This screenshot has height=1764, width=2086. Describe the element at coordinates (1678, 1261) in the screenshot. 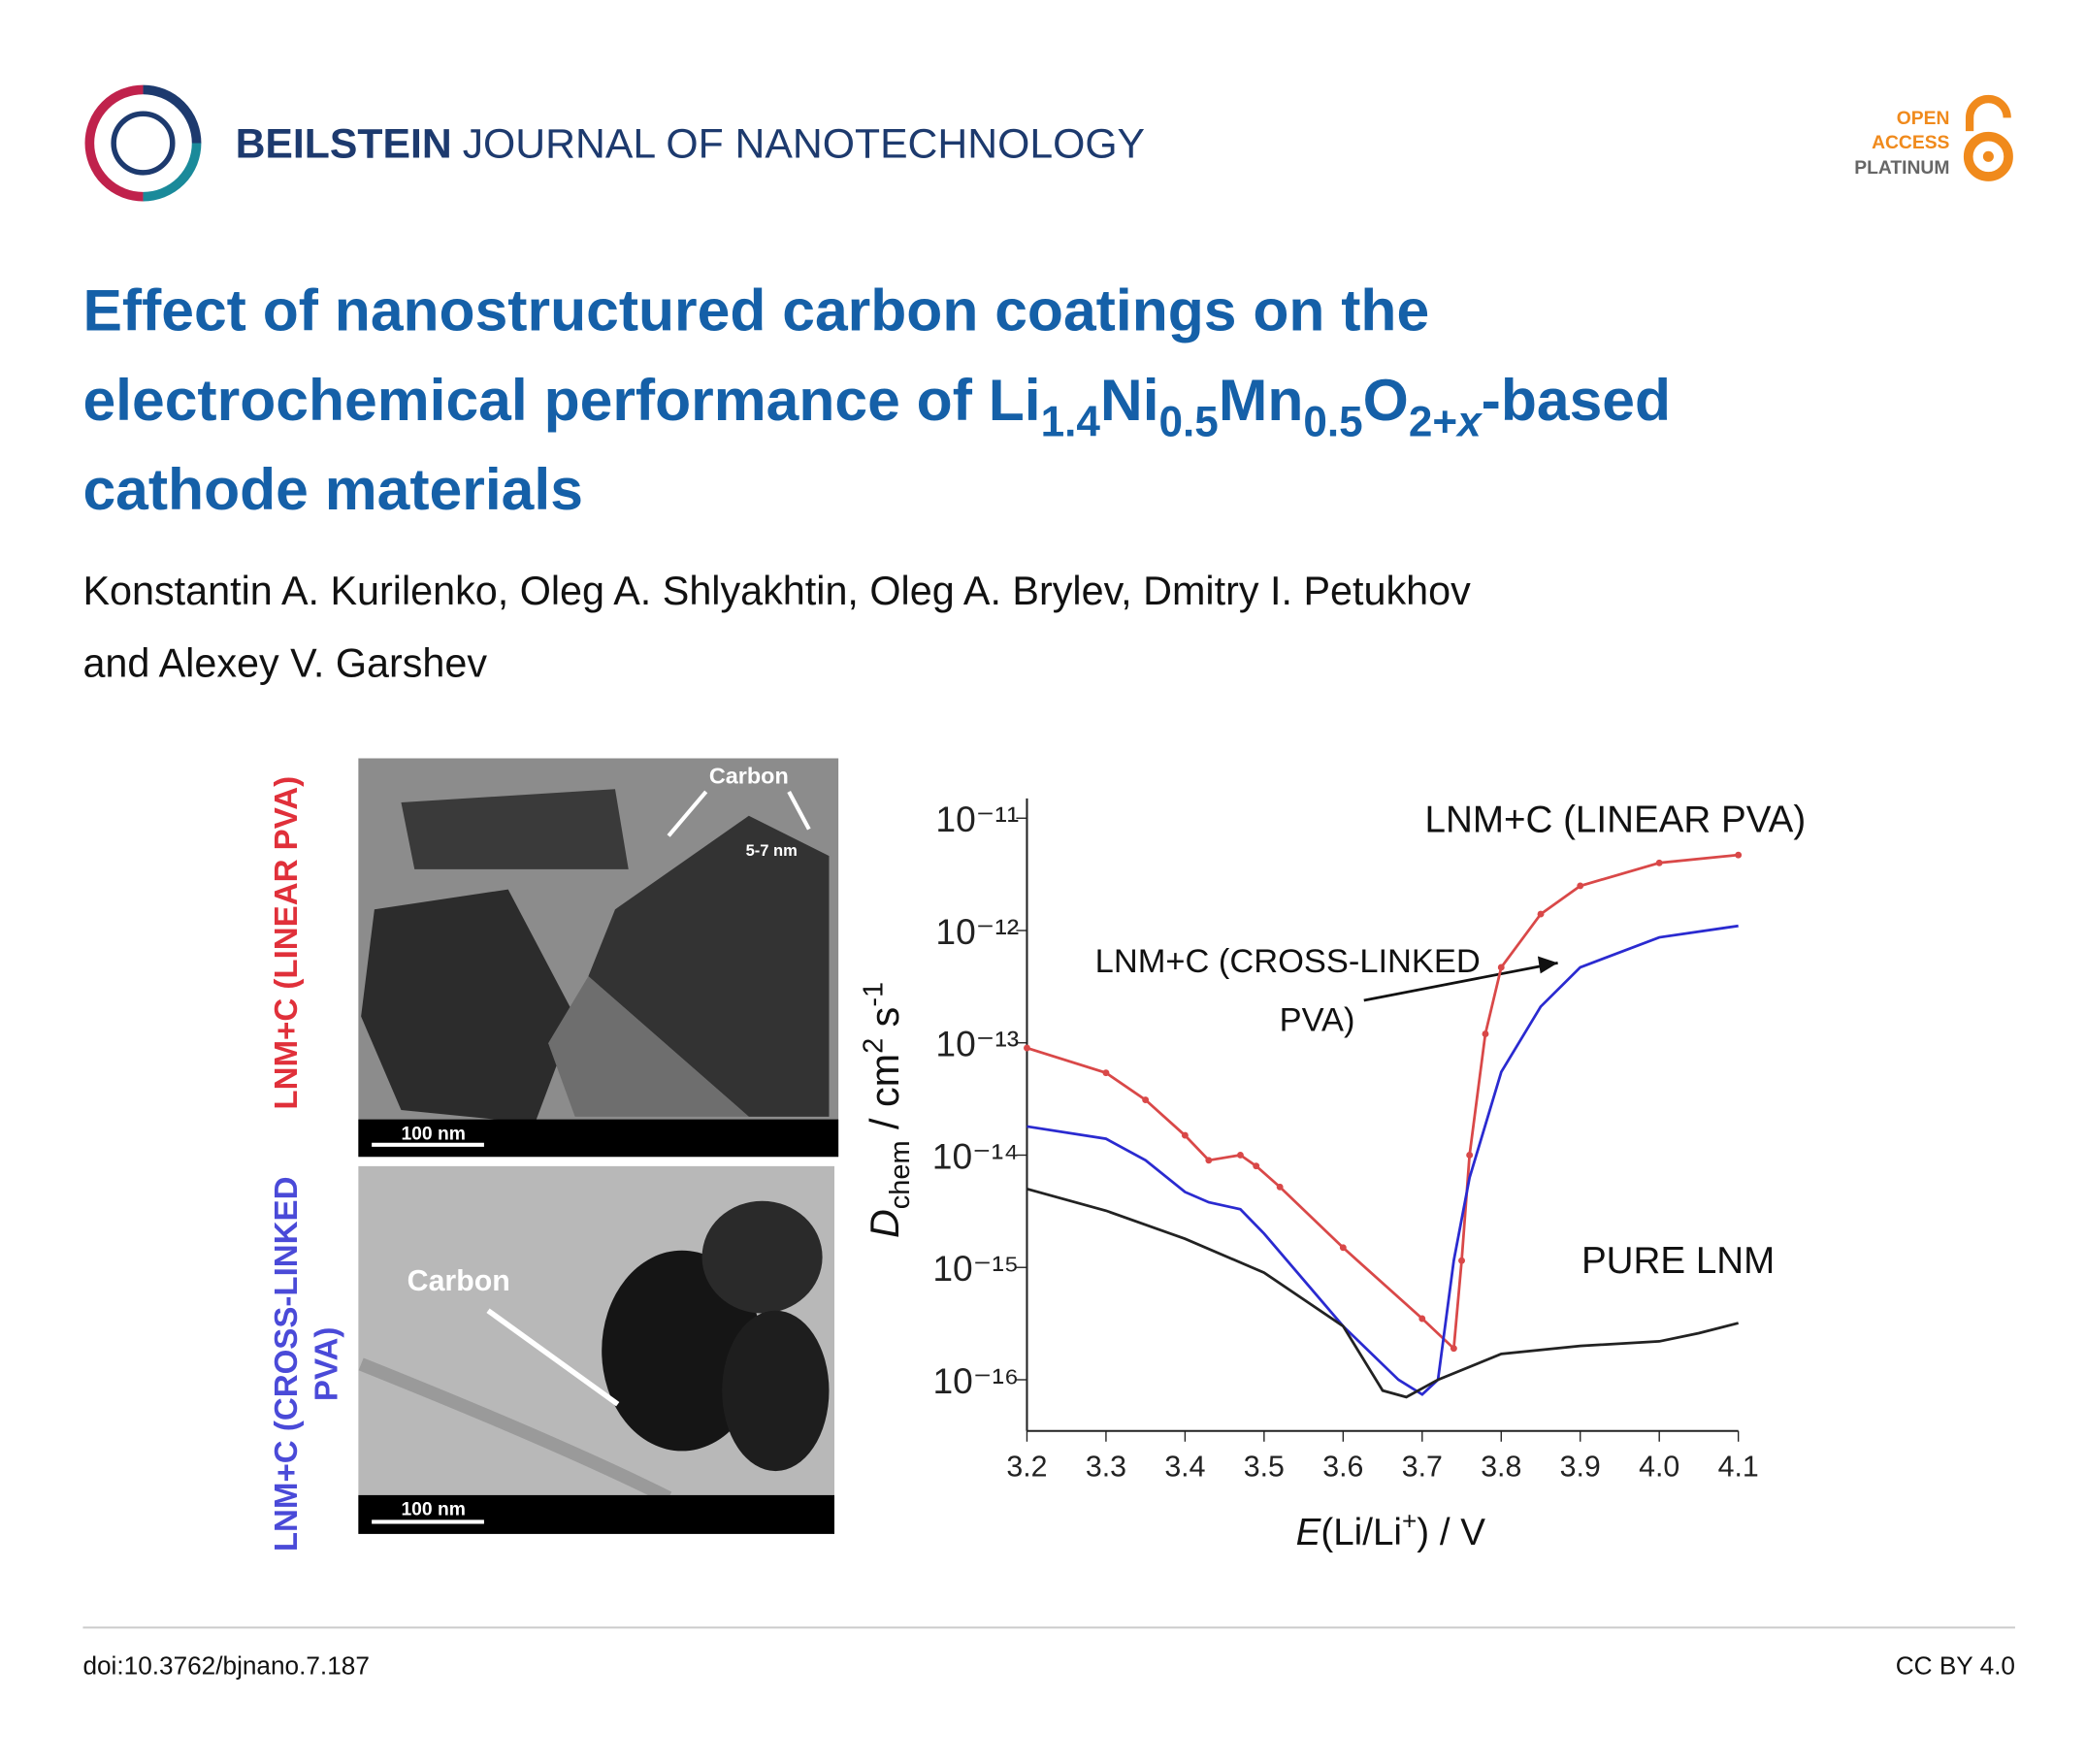

I see `annotation: PURE LNM` at that location.